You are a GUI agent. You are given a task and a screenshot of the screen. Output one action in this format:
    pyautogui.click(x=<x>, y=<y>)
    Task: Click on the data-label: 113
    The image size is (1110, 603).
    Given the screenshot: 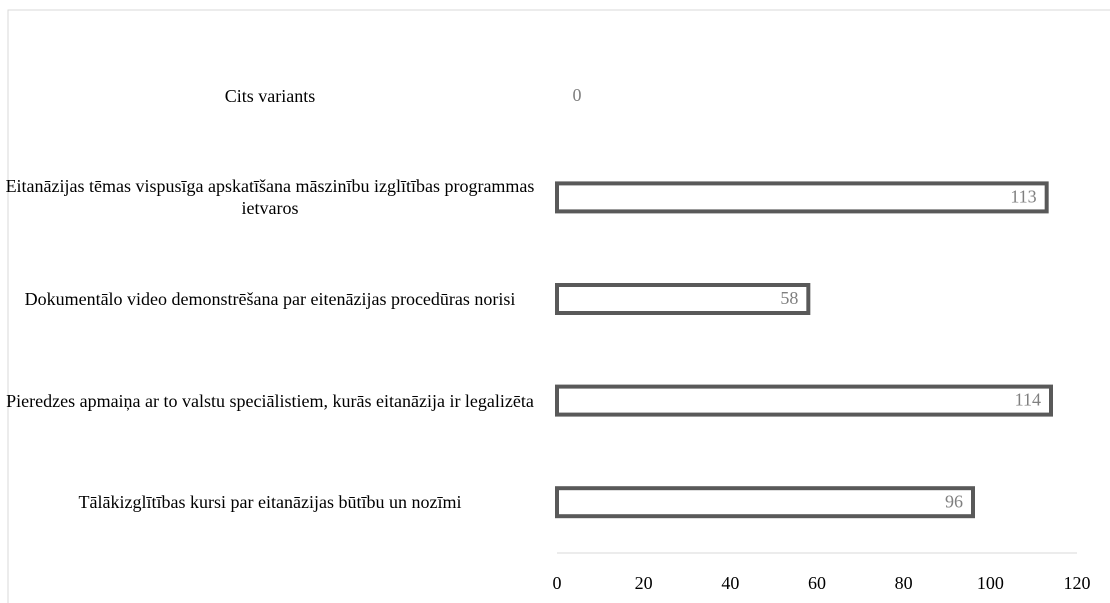 What is the action you would take?
    pyautogui.click(x=1023, y=197)
    